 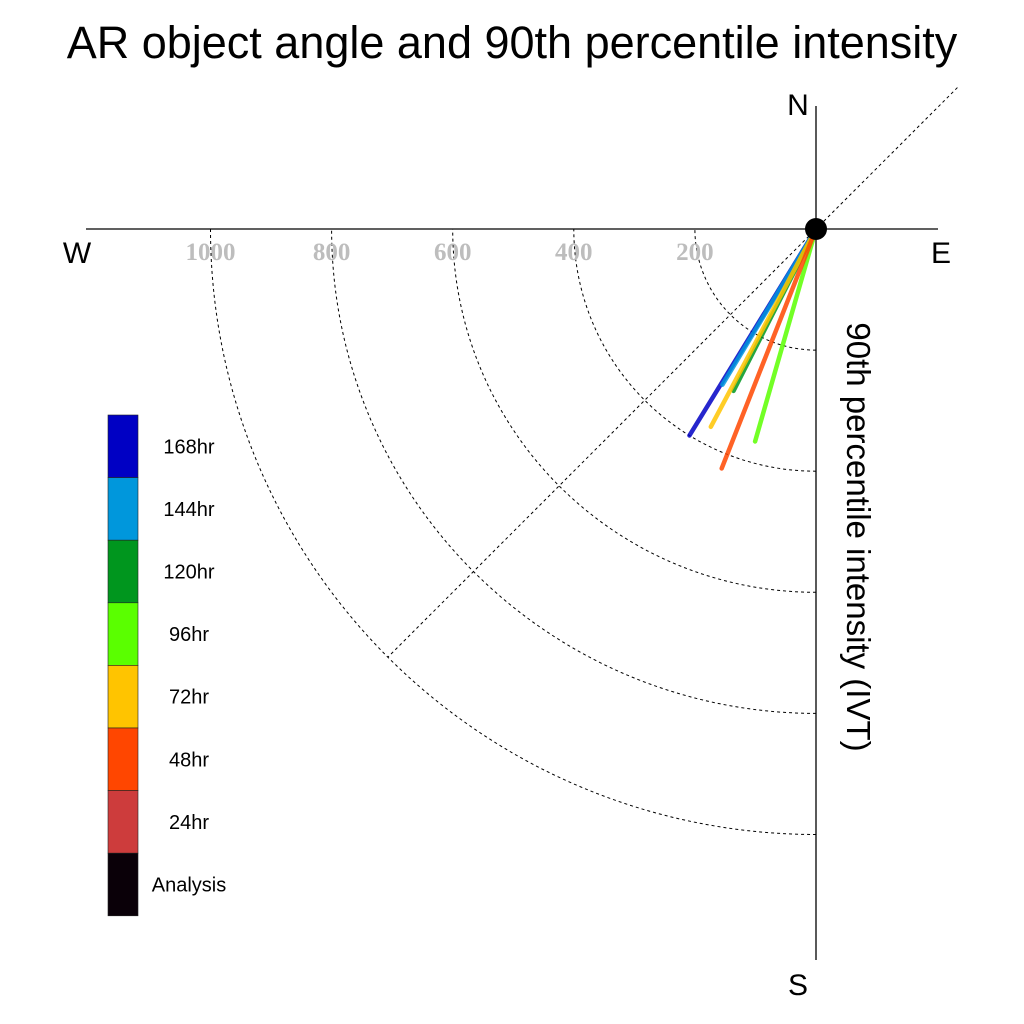 I want to click on legend-swatch-144hr, so click(x=123, y=509).